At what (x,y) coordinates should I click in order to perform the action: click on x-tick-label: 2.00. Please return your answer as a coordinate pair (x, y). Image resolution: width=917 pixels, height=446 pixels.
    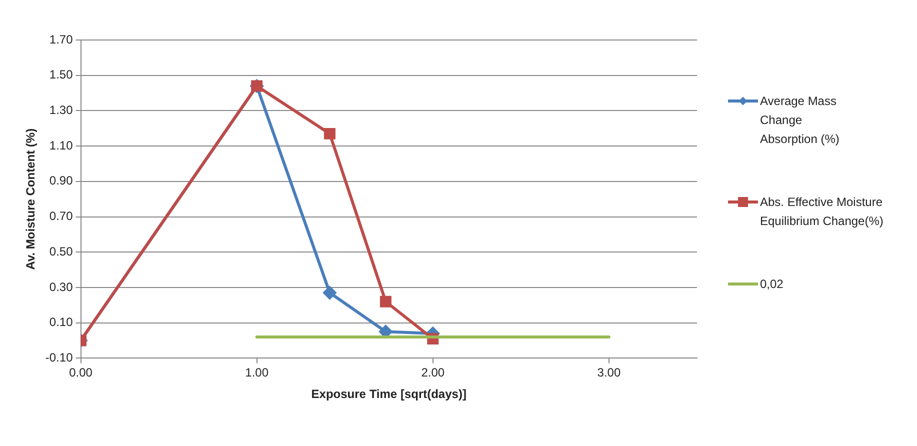
    Looking at the image, I should click on (433, 373).